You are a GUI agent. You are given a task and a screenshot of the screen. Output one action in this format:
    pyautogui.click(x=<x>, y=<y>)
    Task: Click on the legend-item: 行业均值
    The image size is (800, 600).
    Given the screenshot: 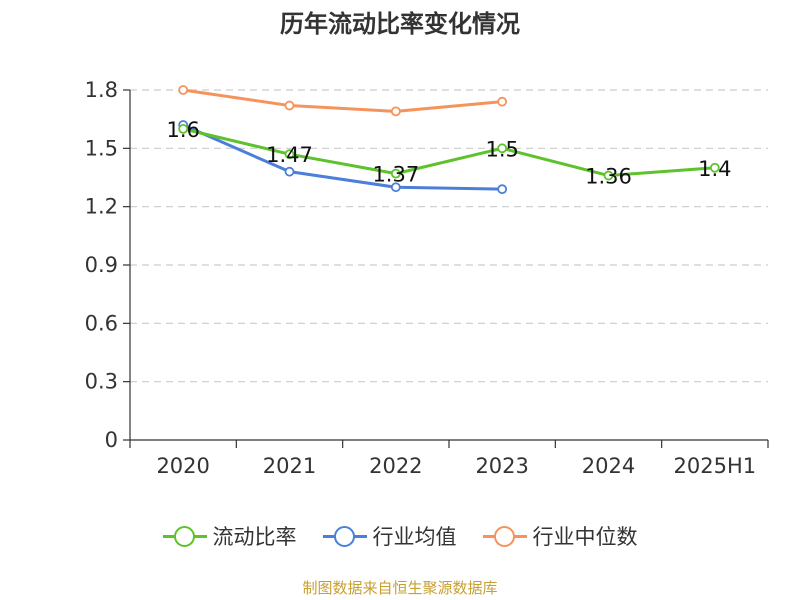 What is the action you would take?
    pyautogui.click(x=389, y=536)
    